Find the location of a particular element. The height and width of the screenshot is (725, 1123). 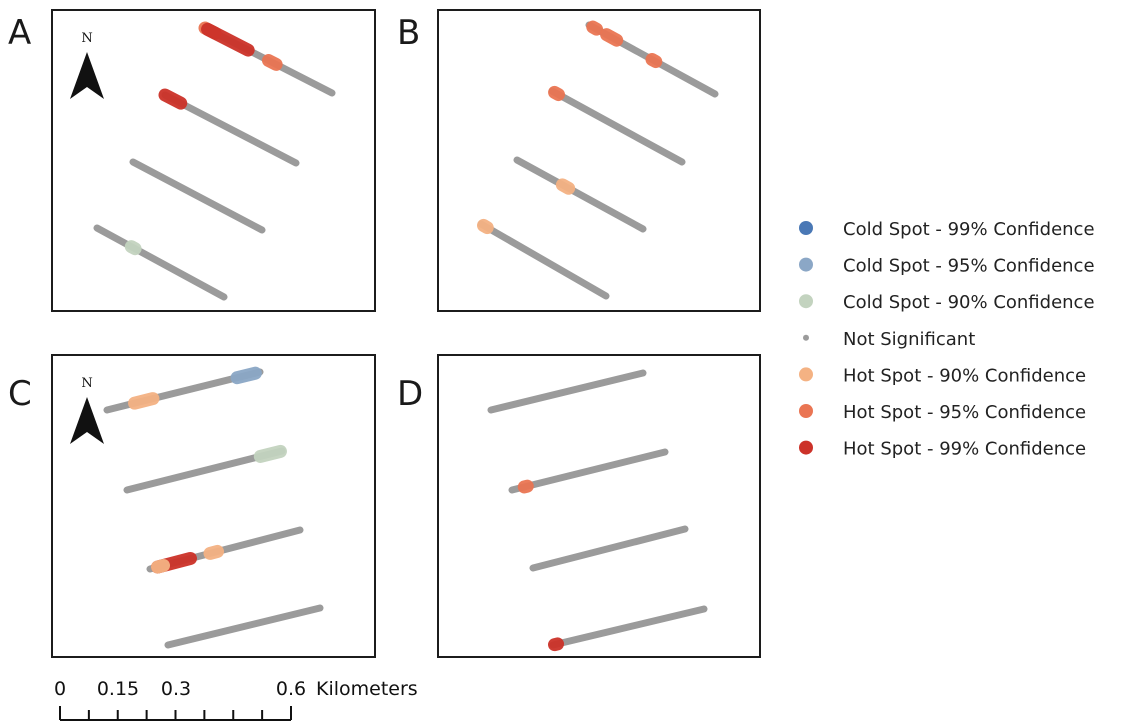

legend-label: Cold Spot - 95% Confidence is located at coordinates (969, 266).